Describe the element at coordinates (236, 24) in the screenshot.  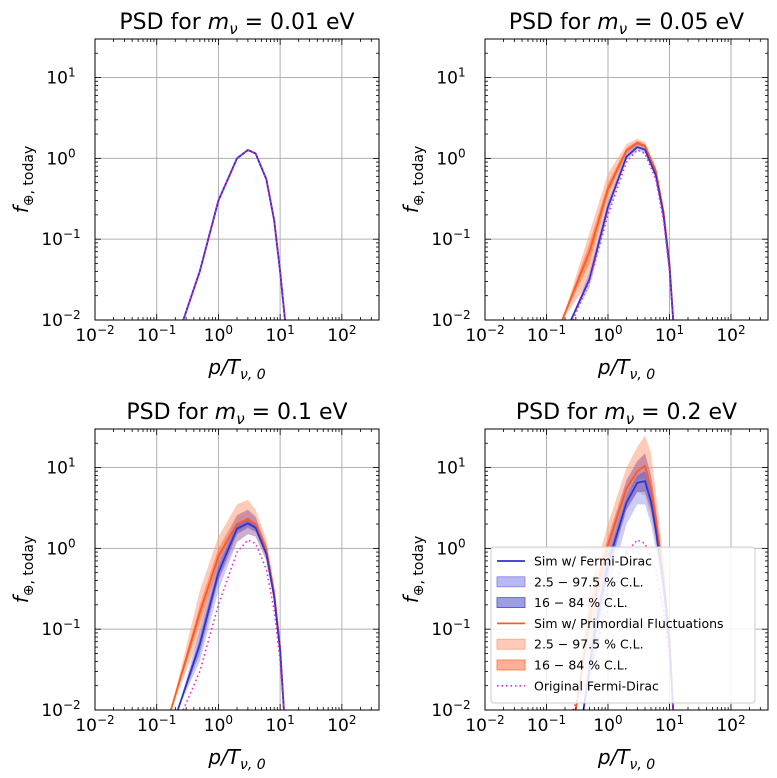
I see `panel-title: PSD for mν = 0.01 eV` at that location.